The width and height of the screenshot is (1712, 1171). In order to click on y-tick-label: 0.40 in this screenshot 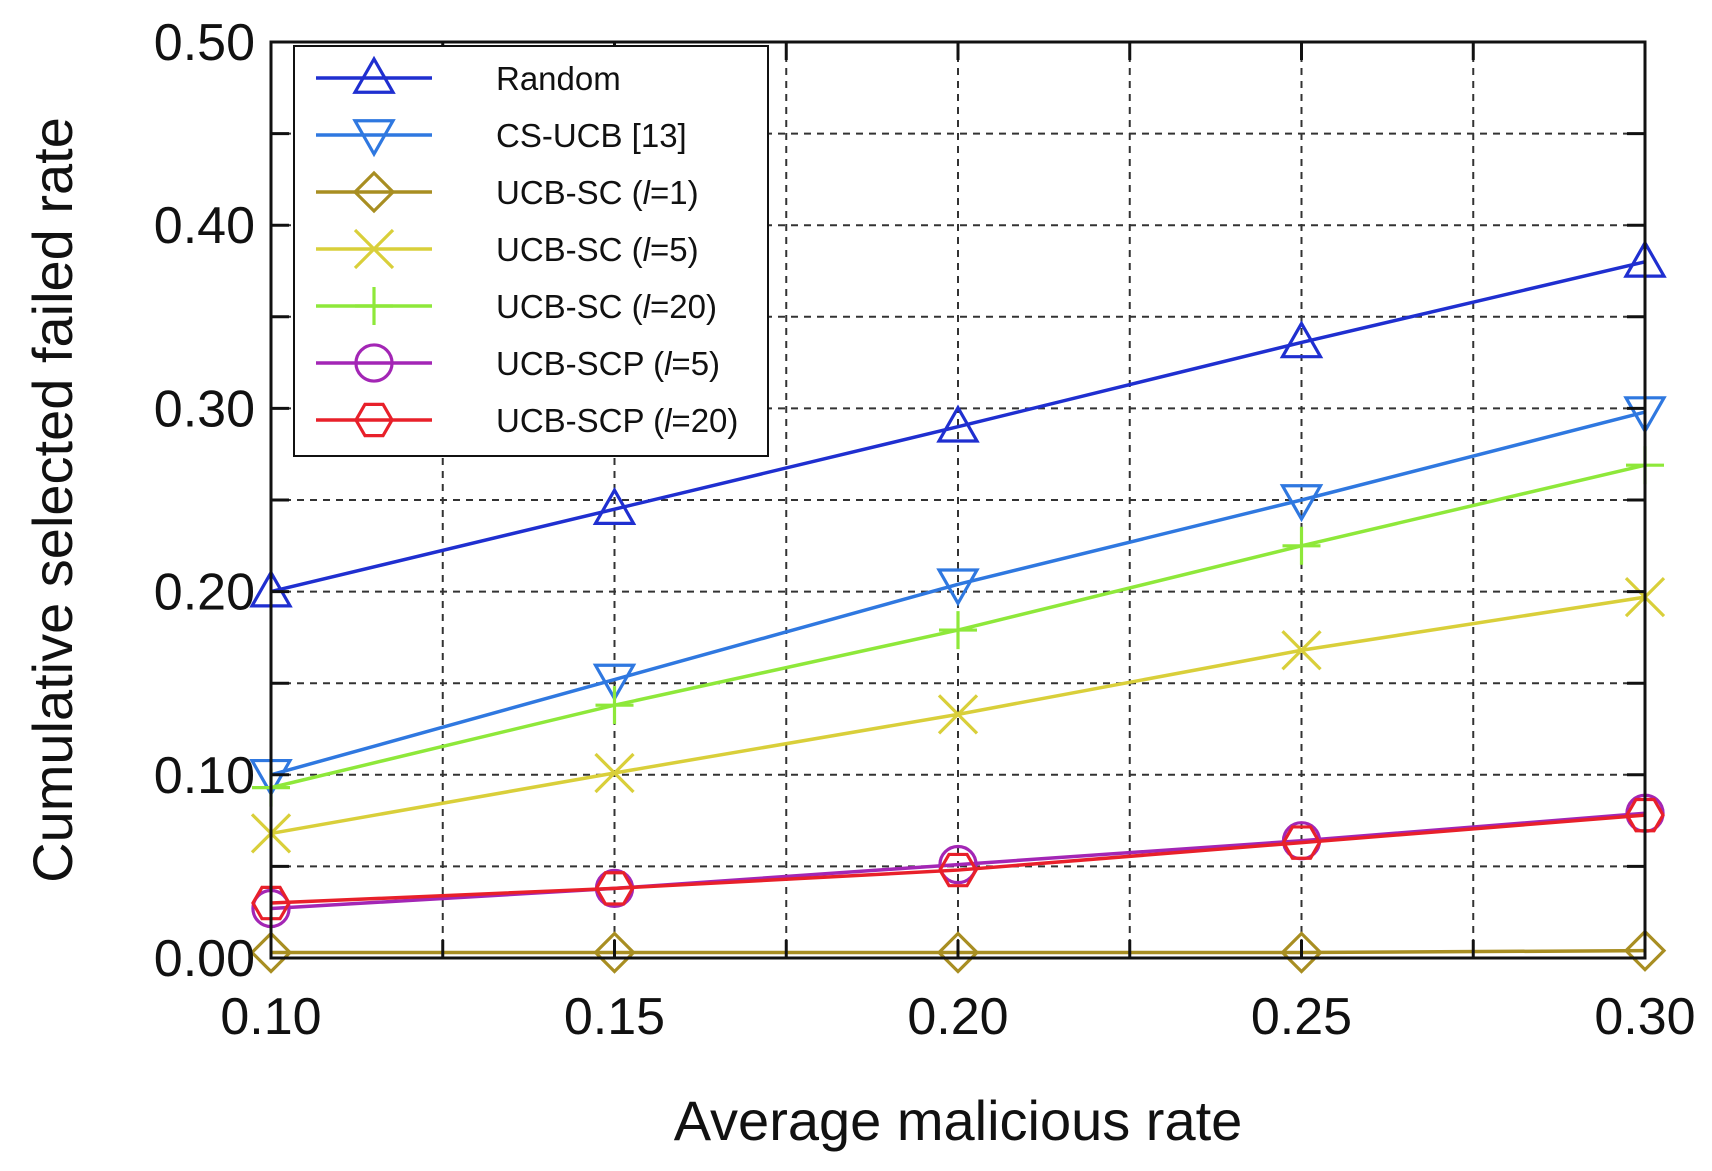, I will do `click(204, 226)`.